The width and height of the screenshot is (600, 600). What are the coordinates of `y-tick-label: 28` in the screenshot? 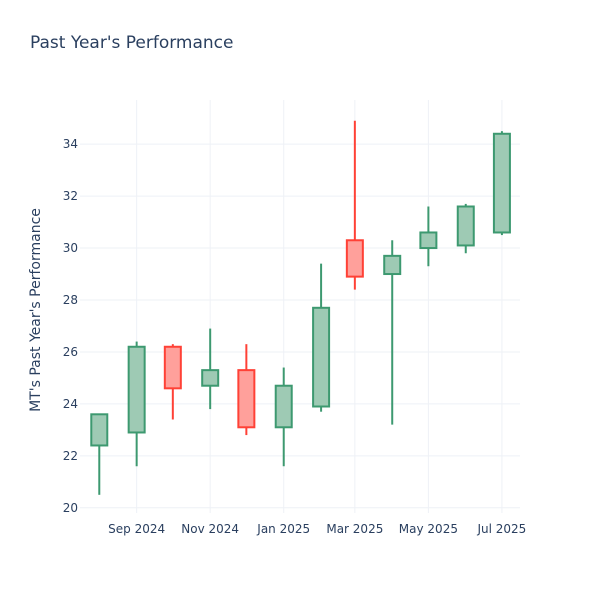 It's located at (70, 300).